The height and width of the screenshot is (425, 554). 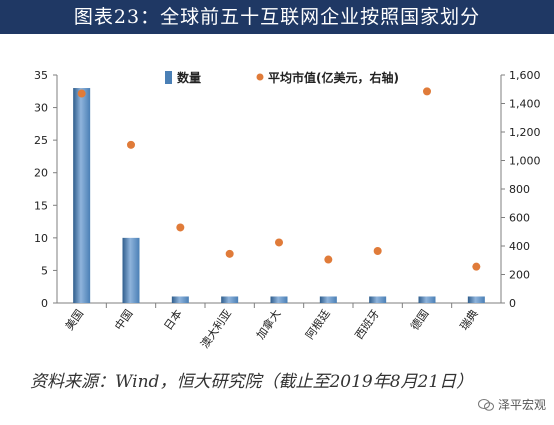 I want to click on y-left-tick-label: 35, so click(x=41, y=75).